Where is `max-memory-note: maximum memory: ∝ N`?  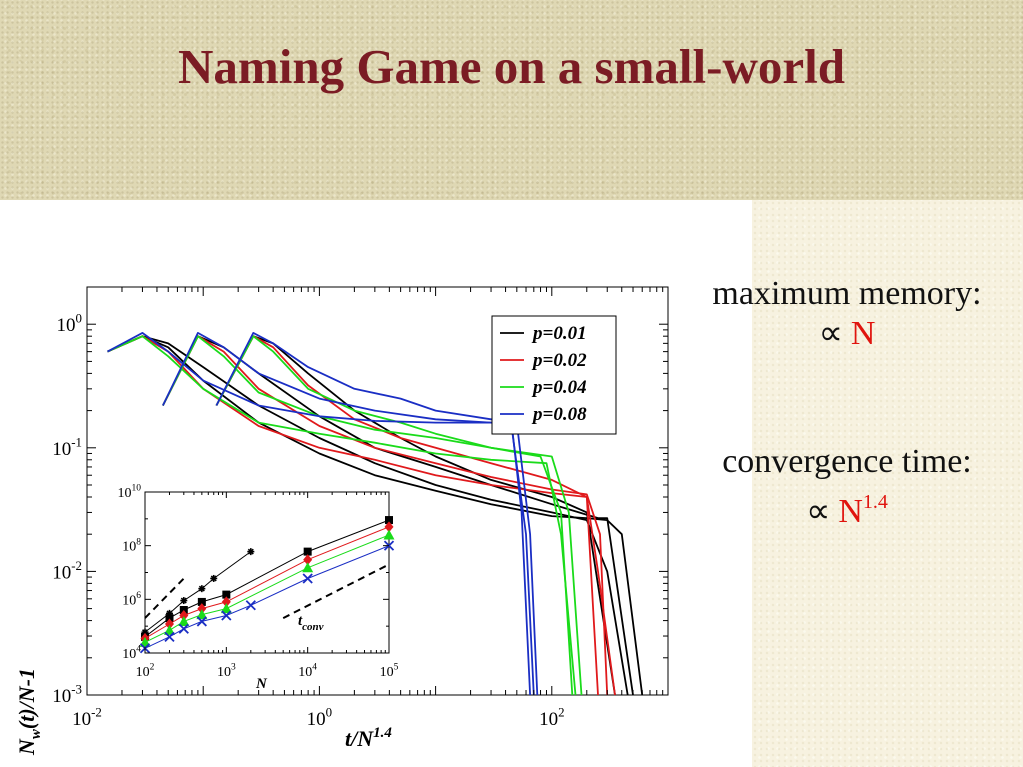 max-memory-note: maximum memory: ∝ N is located at coordinates (847, 314).